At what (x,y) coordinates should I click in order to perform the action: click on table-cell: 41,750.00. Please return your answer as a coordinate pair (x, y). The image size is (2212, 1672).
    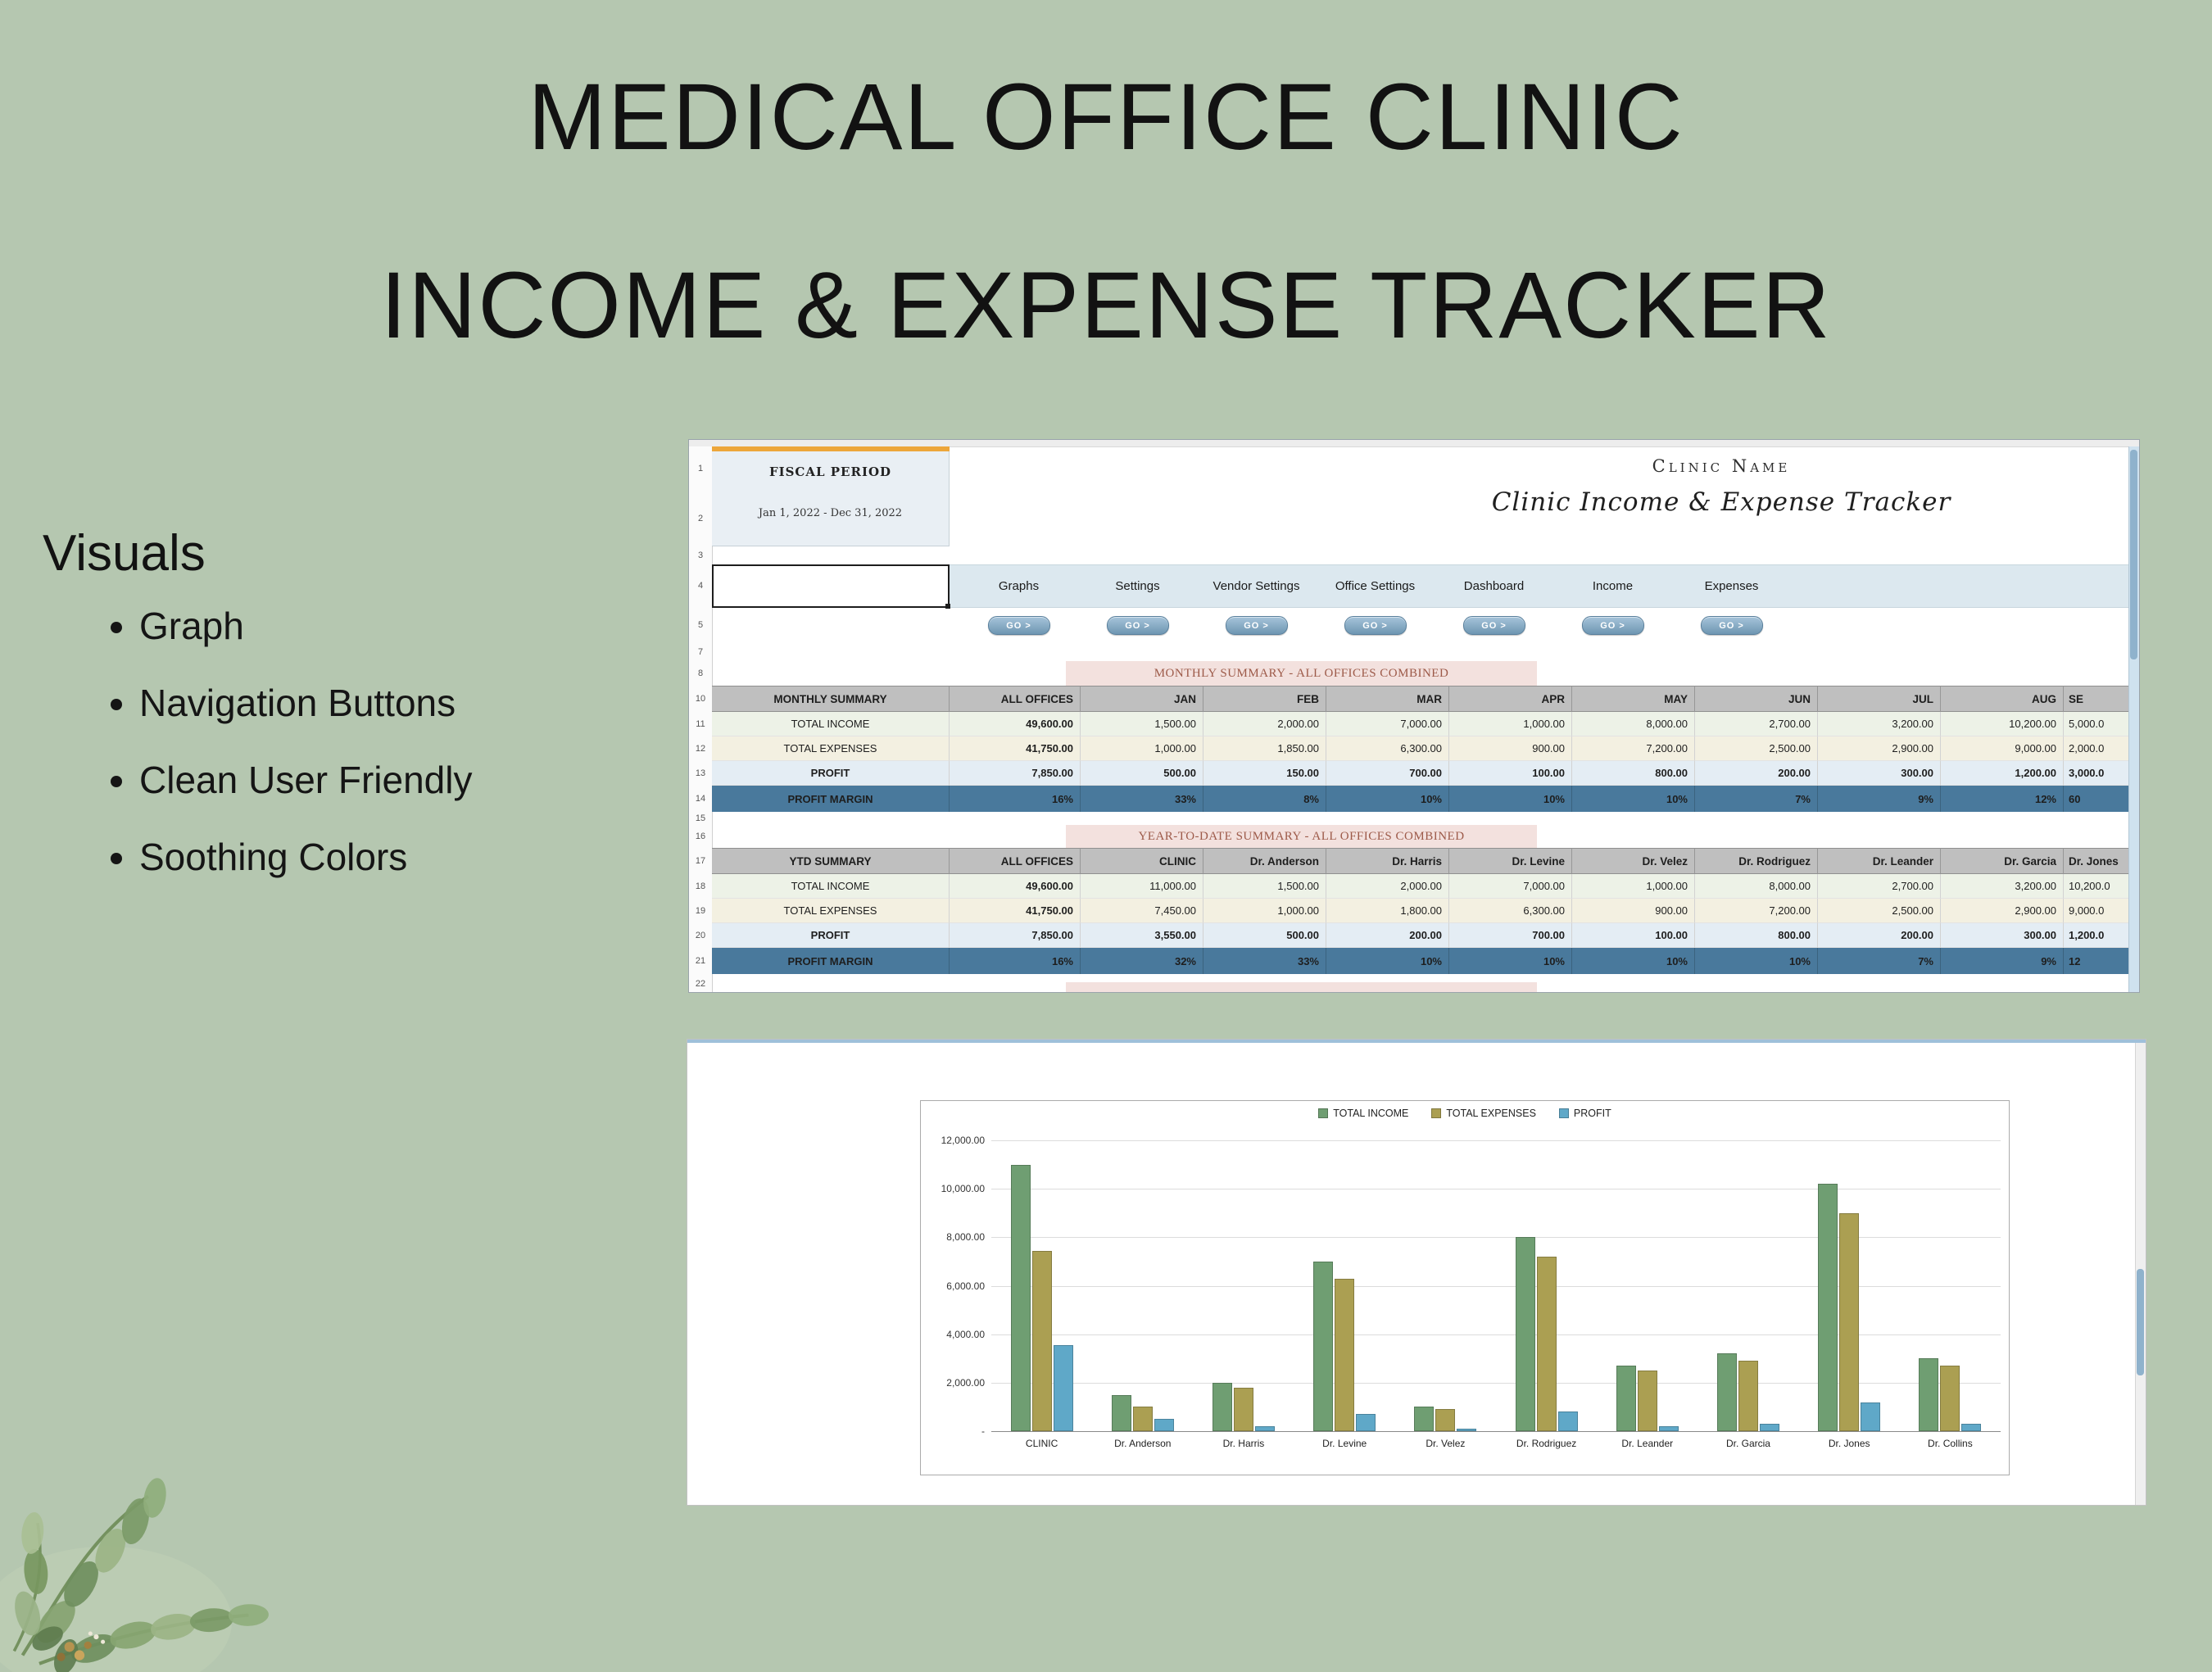
    Looking at the image, I should click on (1015, 748).